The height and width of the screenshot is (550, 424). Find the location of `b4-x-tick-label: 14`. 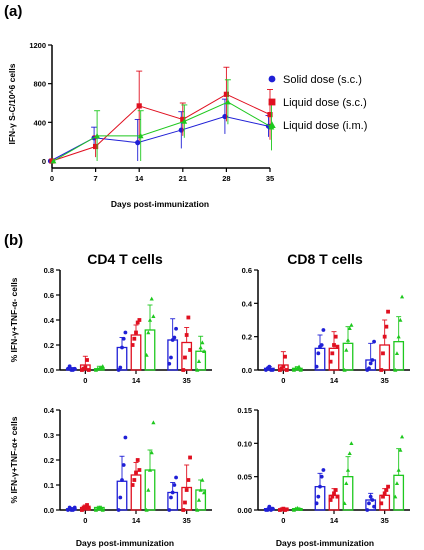

b4-x-tick-label: 14 is located at coordinates (334, 520).